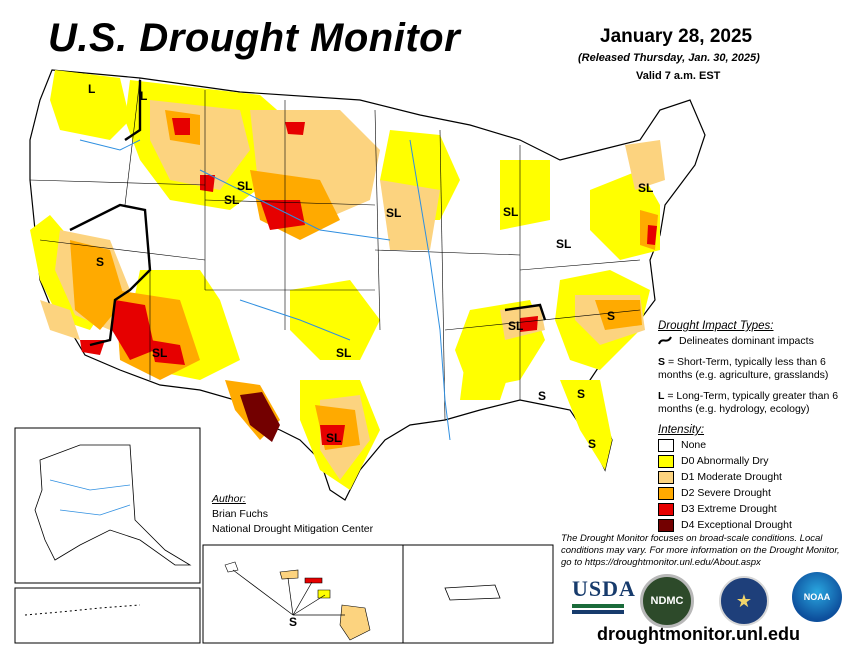 This screenshot has height=663, width=858. Describe the element at coordinates (604, 588) in the screenshot. I see `usda-logo-text: USDA` at that location.